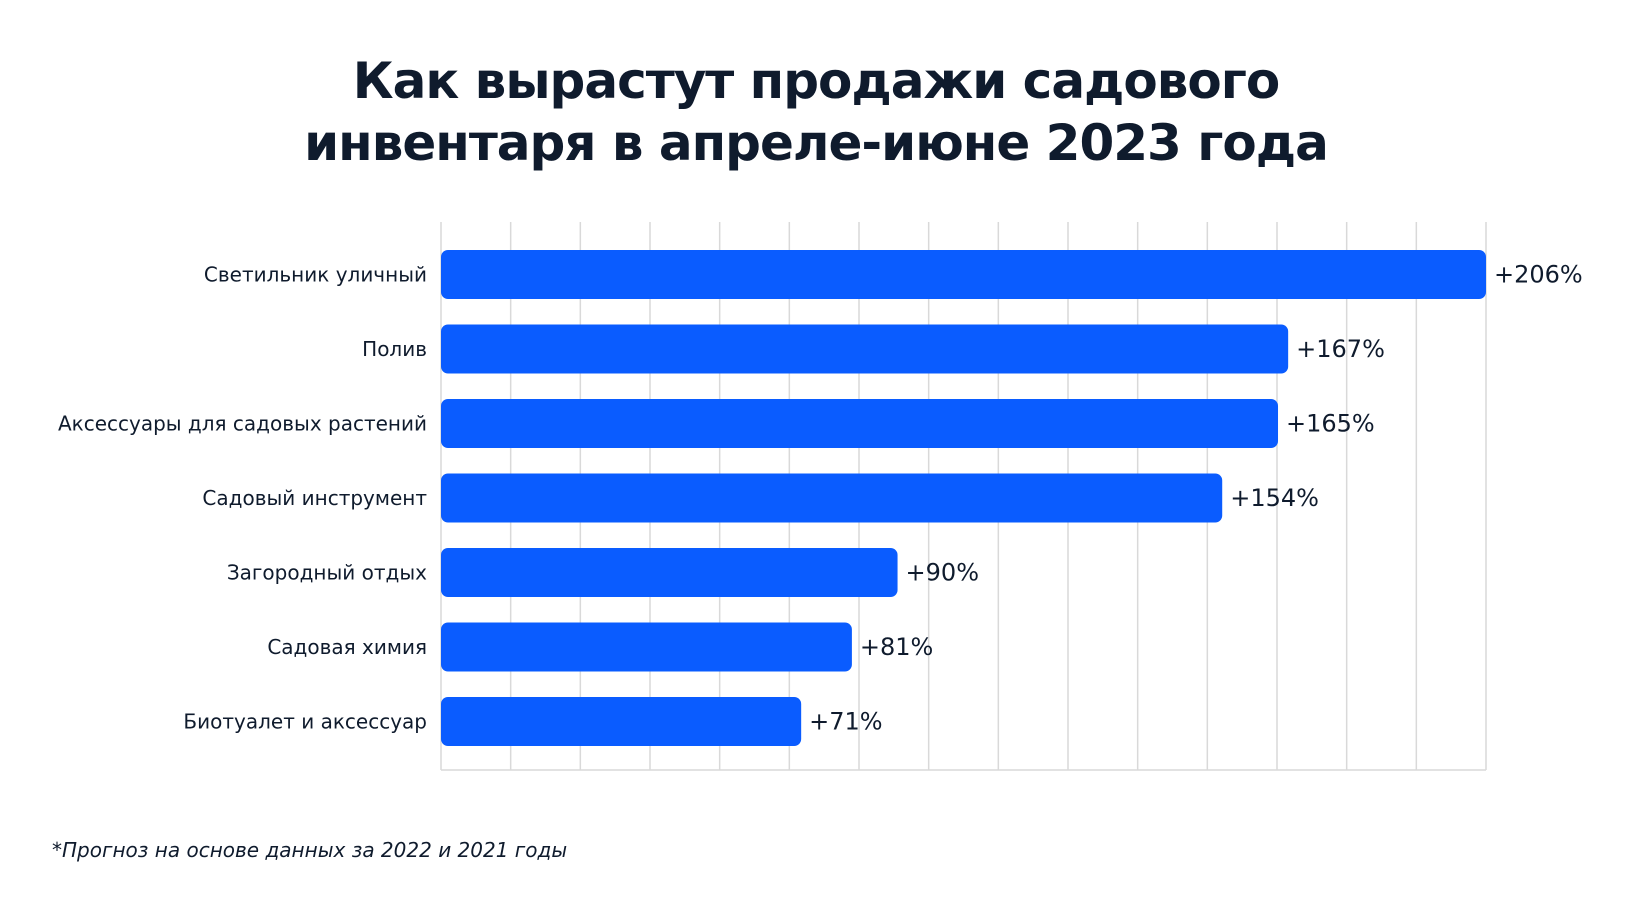 The height and width of the screenshot is (920, 1632). Describe the element at coordinates (327, 573) in the screenshot. I see `category-label: Загородный отдых` at that location.